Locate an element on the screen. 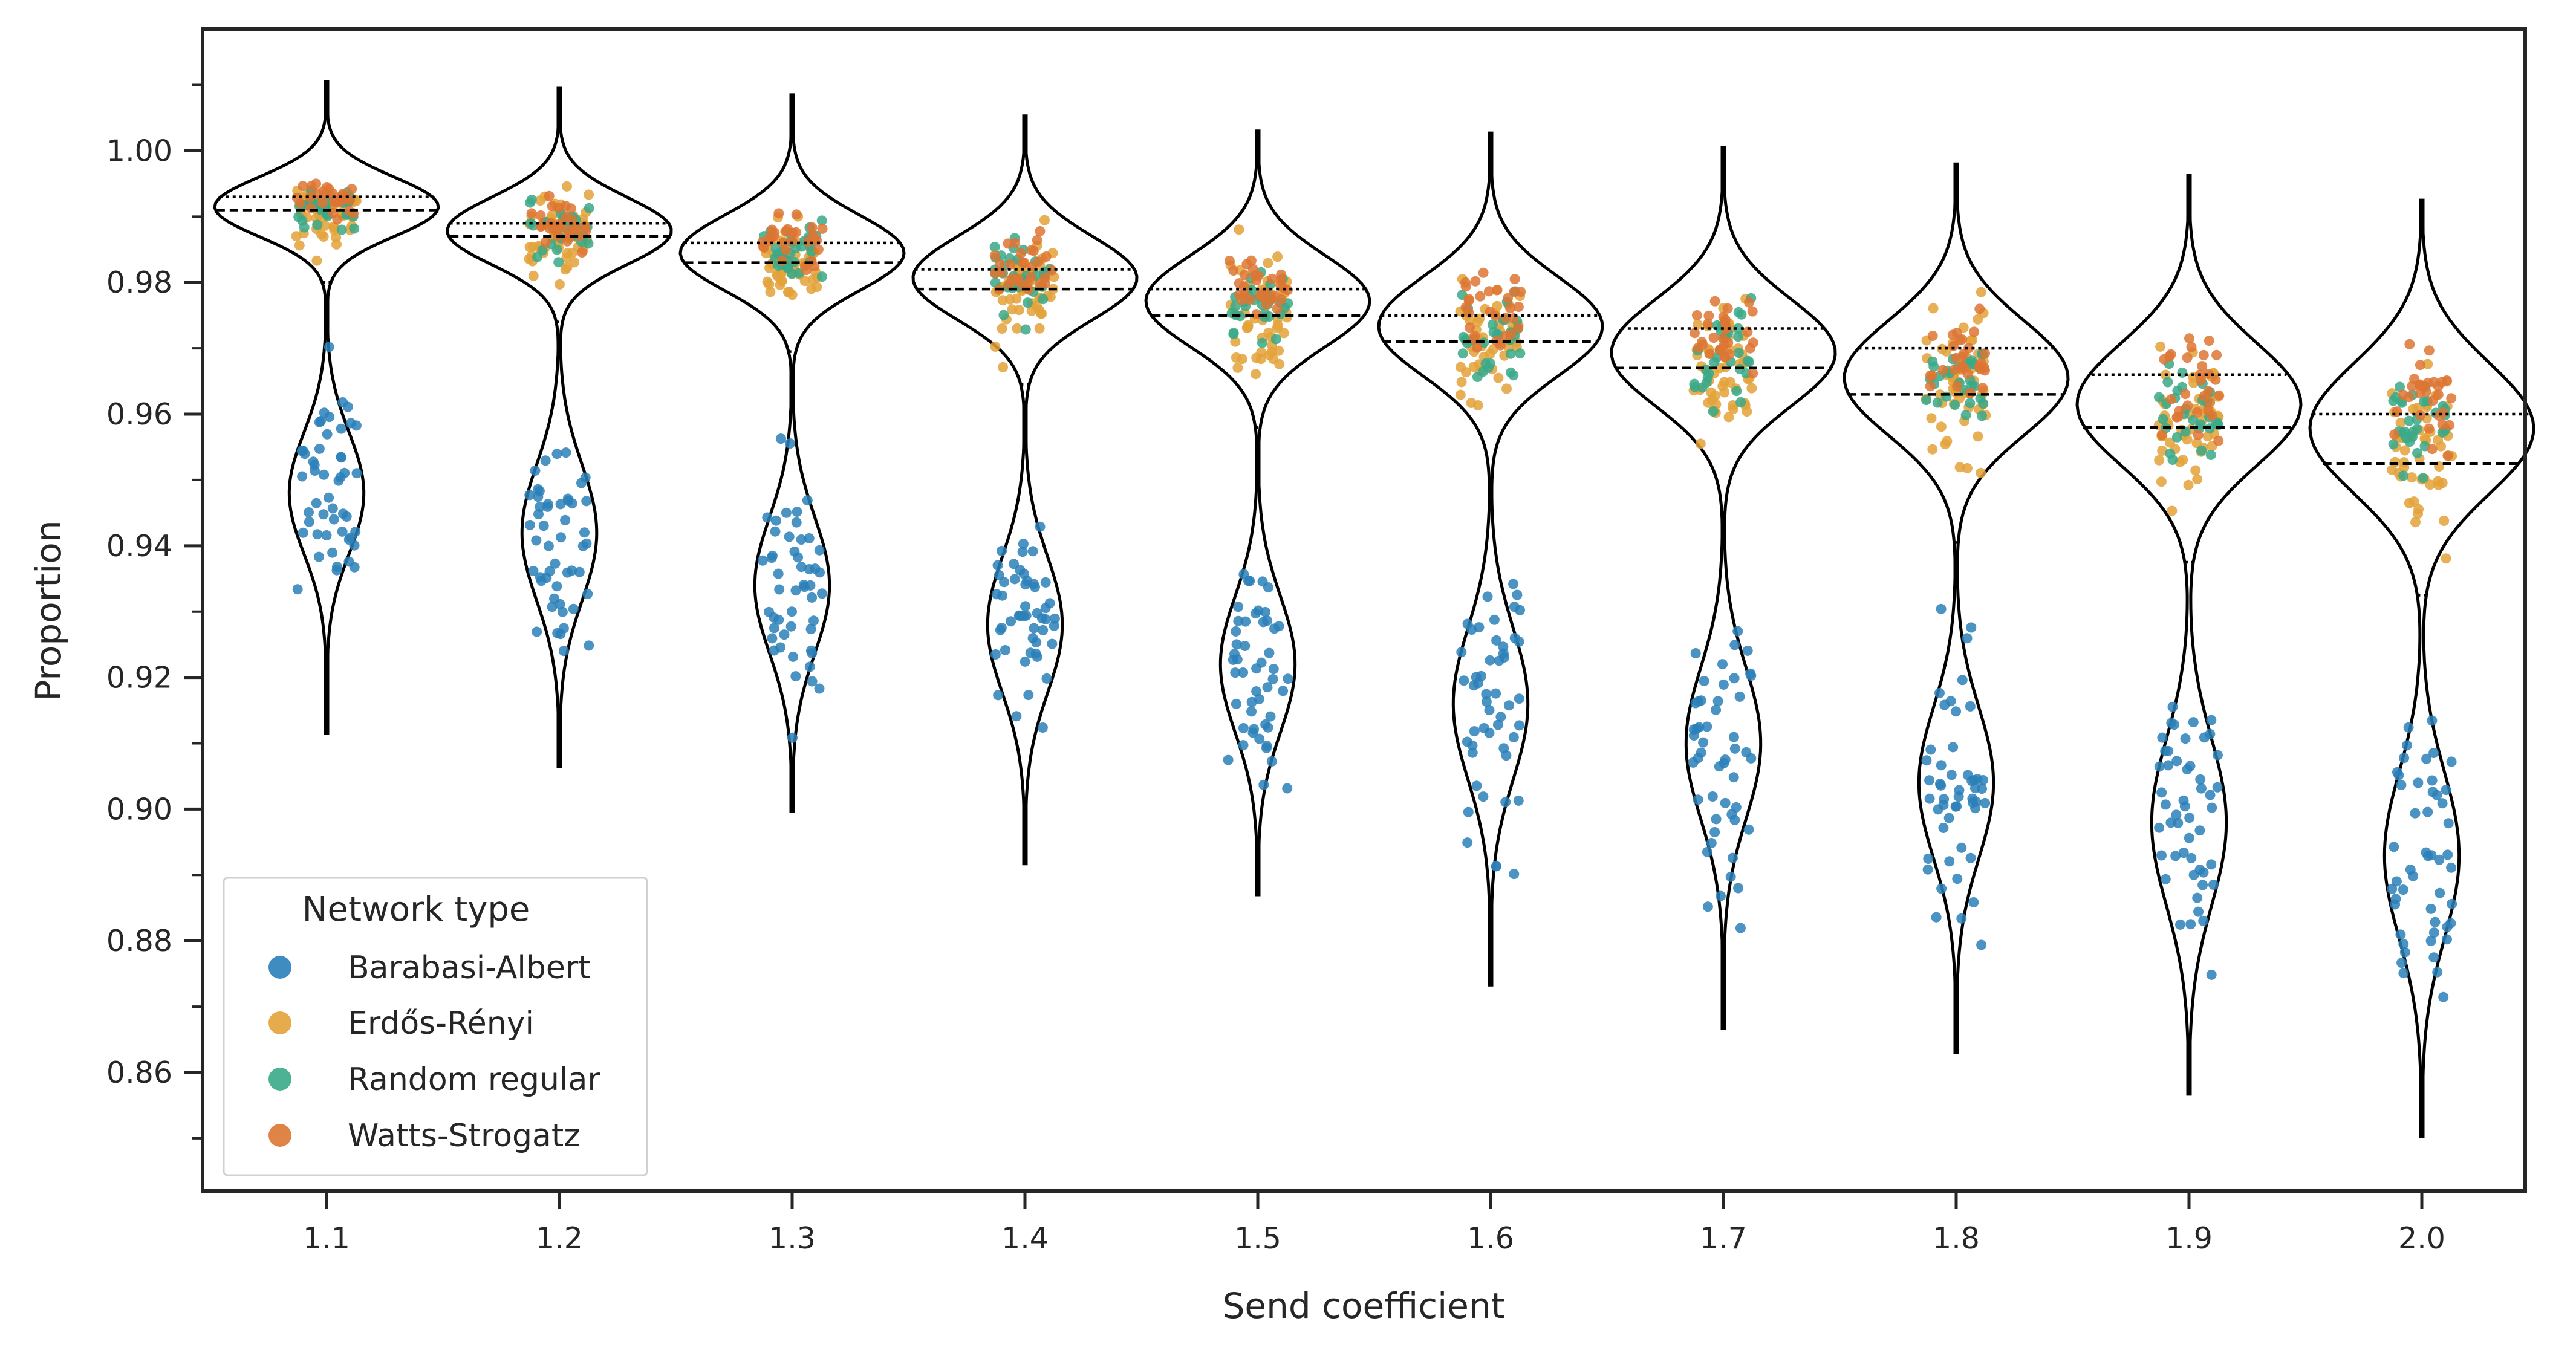  x-axis-title: Send coefficient is located at coordinates (1364, 1305).